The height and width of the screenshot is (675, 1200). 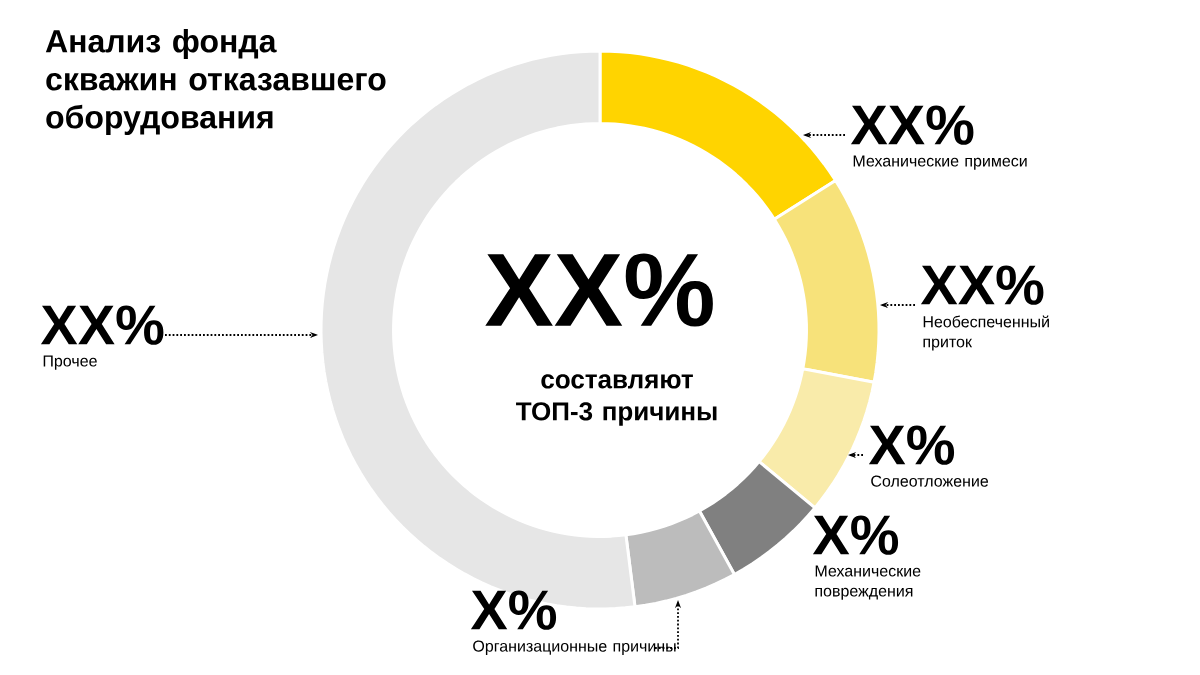 What do you see at coordinates (868, 582) in the screenshot?
I see `slice-label: Механические повреждения` at bounding box center [868, 582].